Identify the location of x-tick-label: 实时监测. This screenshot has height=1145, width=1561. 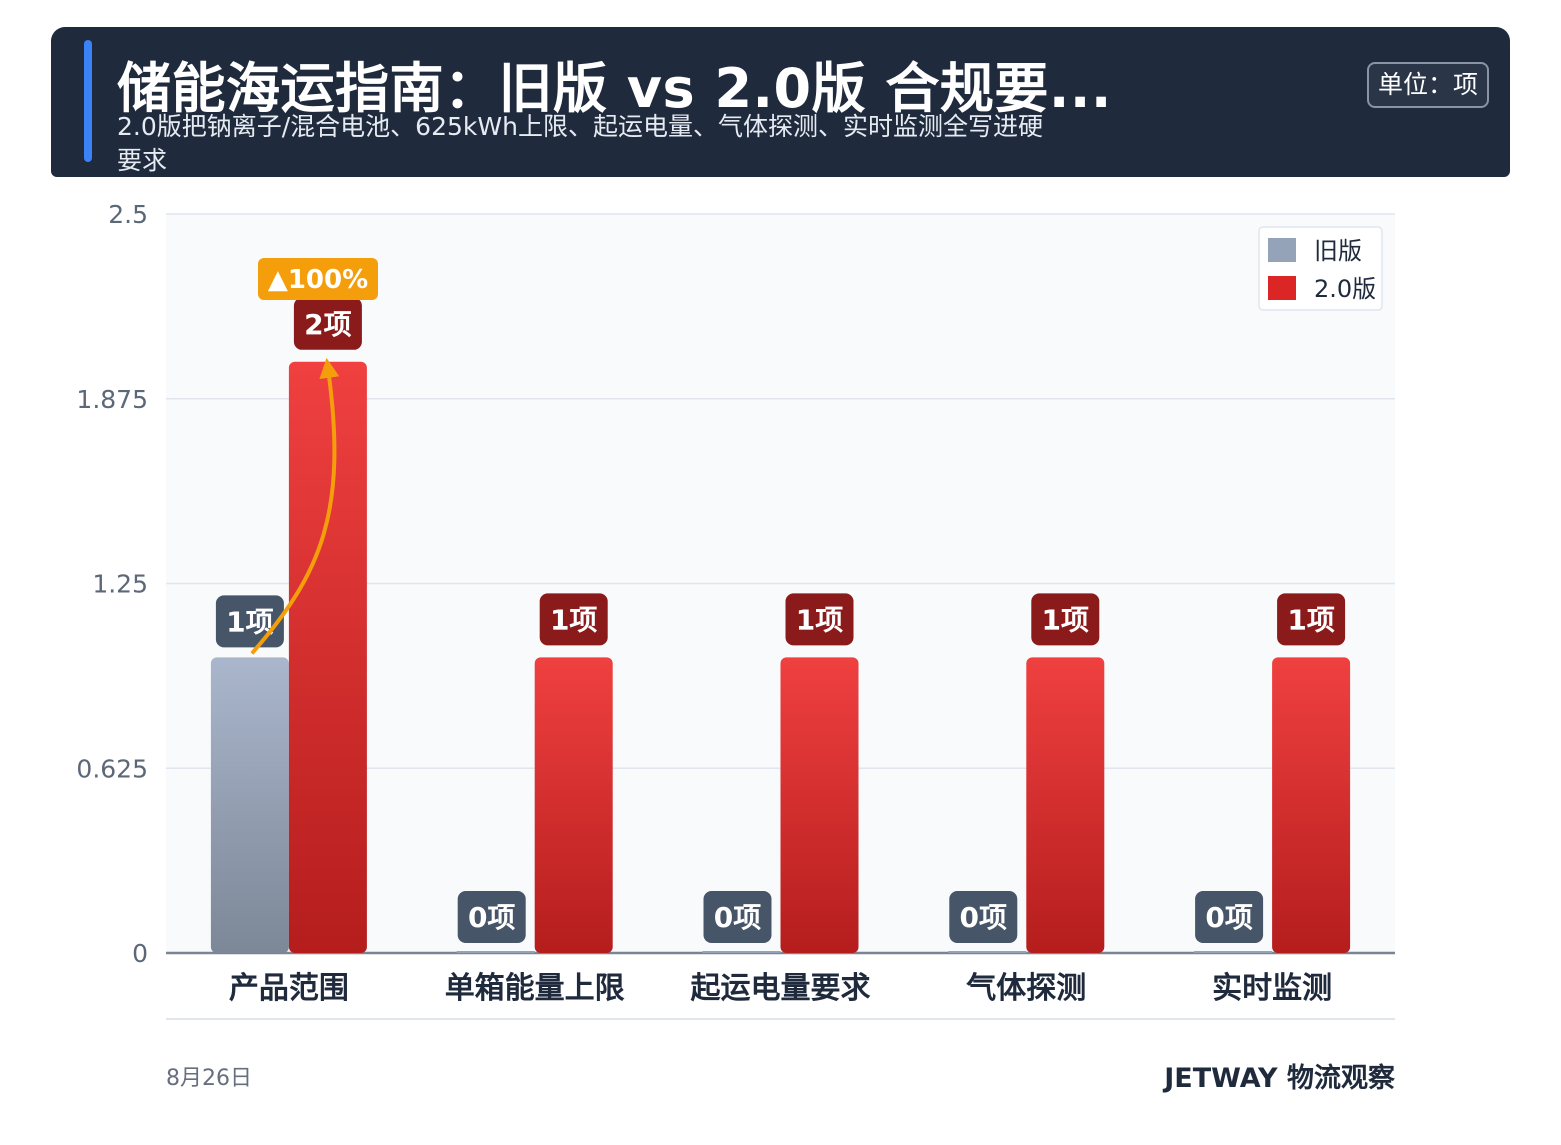
(1272, 988).